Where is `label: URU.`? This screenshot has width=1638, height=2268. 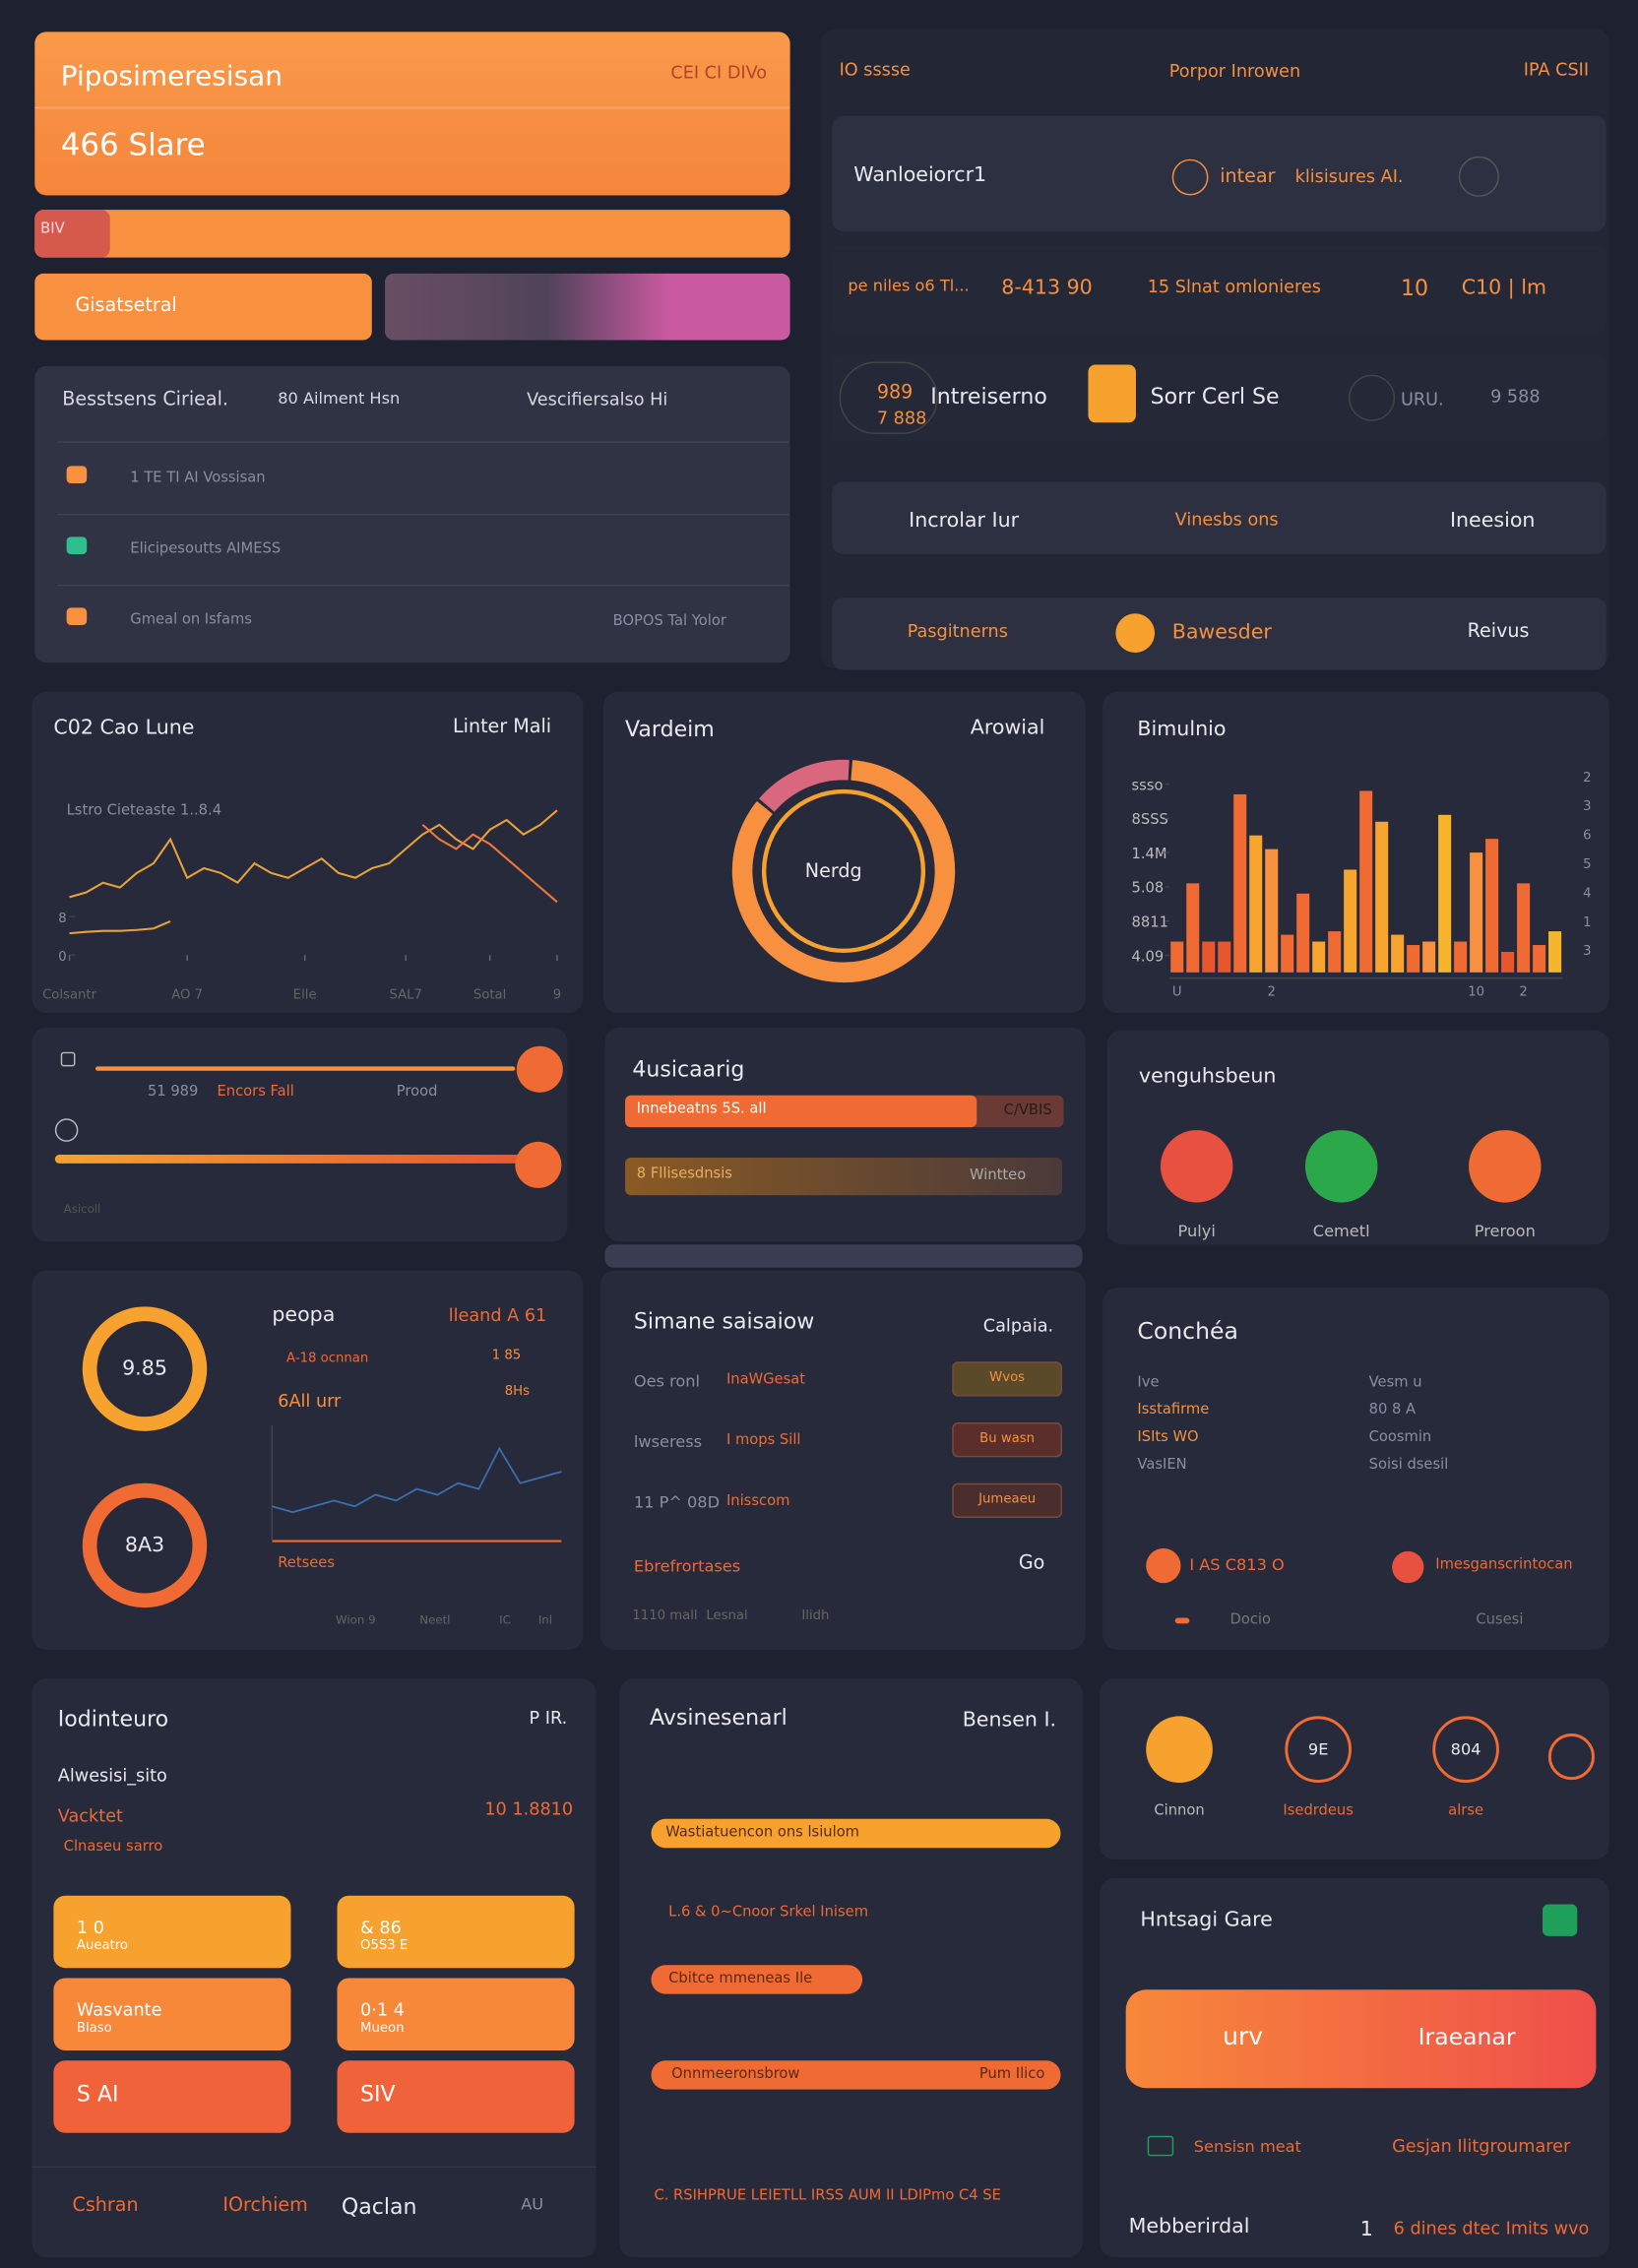
label: URU. is located at coordinates (1422, 399).